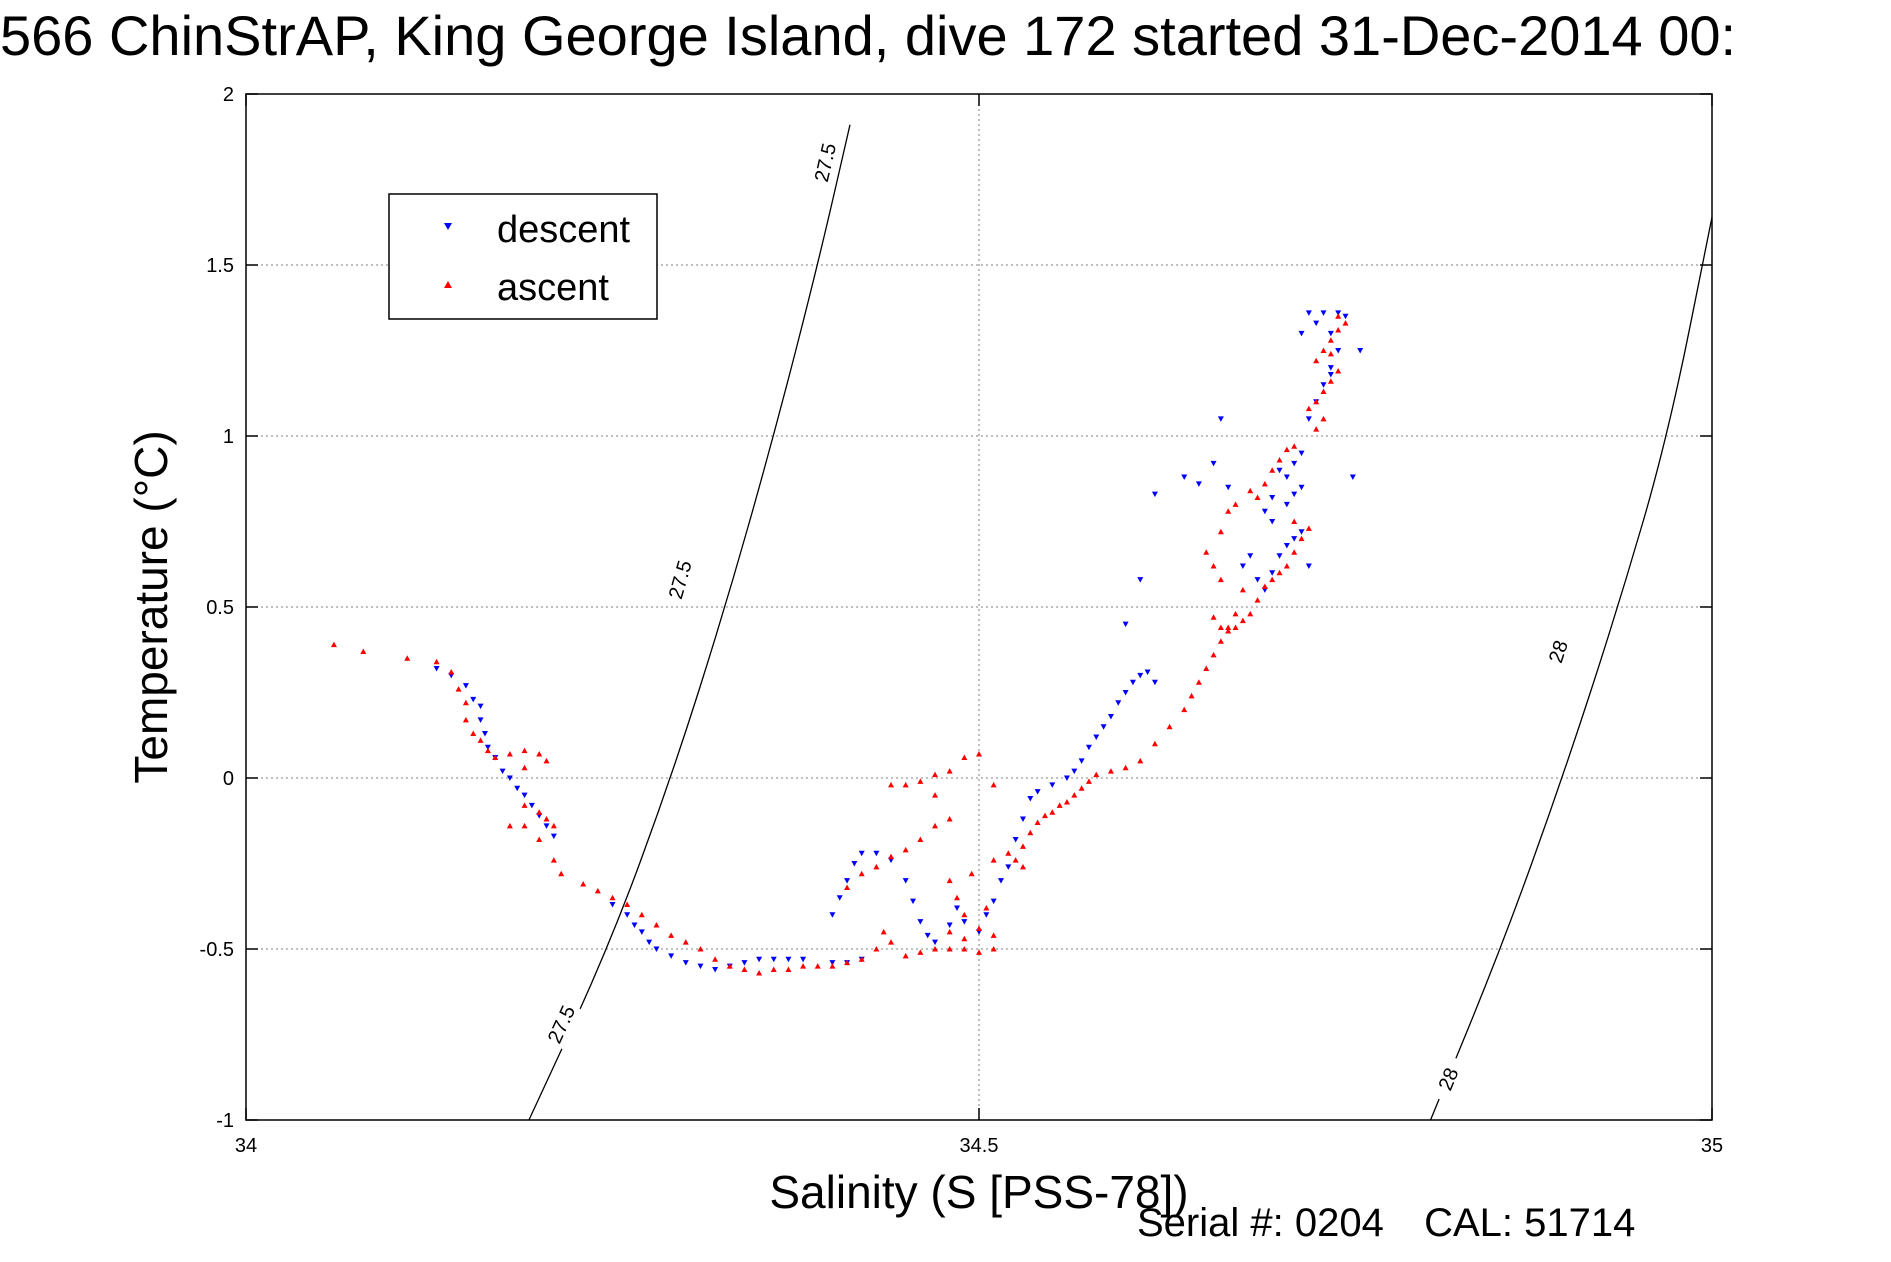 The image size is (1891, 1262). Describe the element at coordinates (689, 622) in the screenshot. I see `density-contour-line` at that location.